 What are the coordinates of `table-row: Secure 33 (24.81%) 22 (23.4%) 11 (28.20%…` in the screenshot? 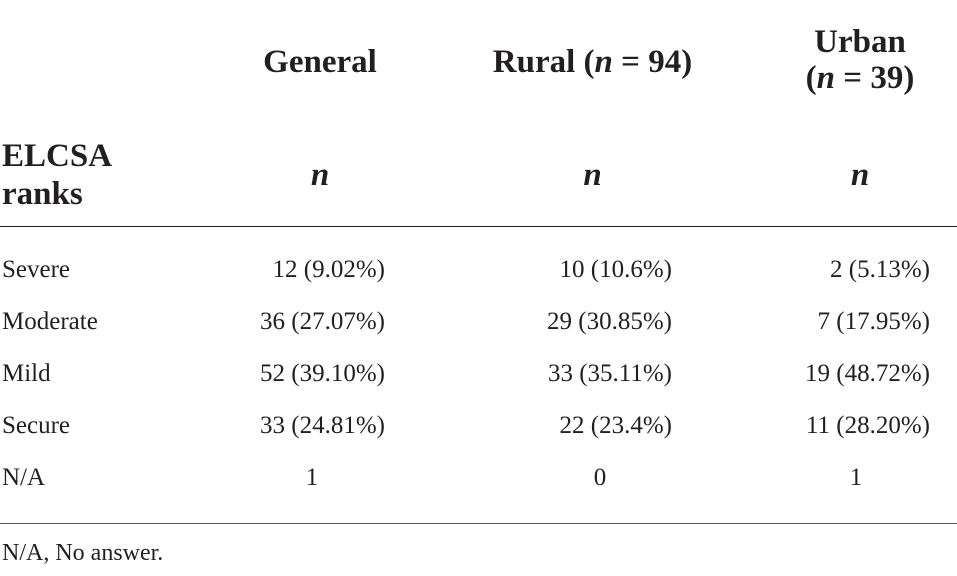 It's located at (478, 426).